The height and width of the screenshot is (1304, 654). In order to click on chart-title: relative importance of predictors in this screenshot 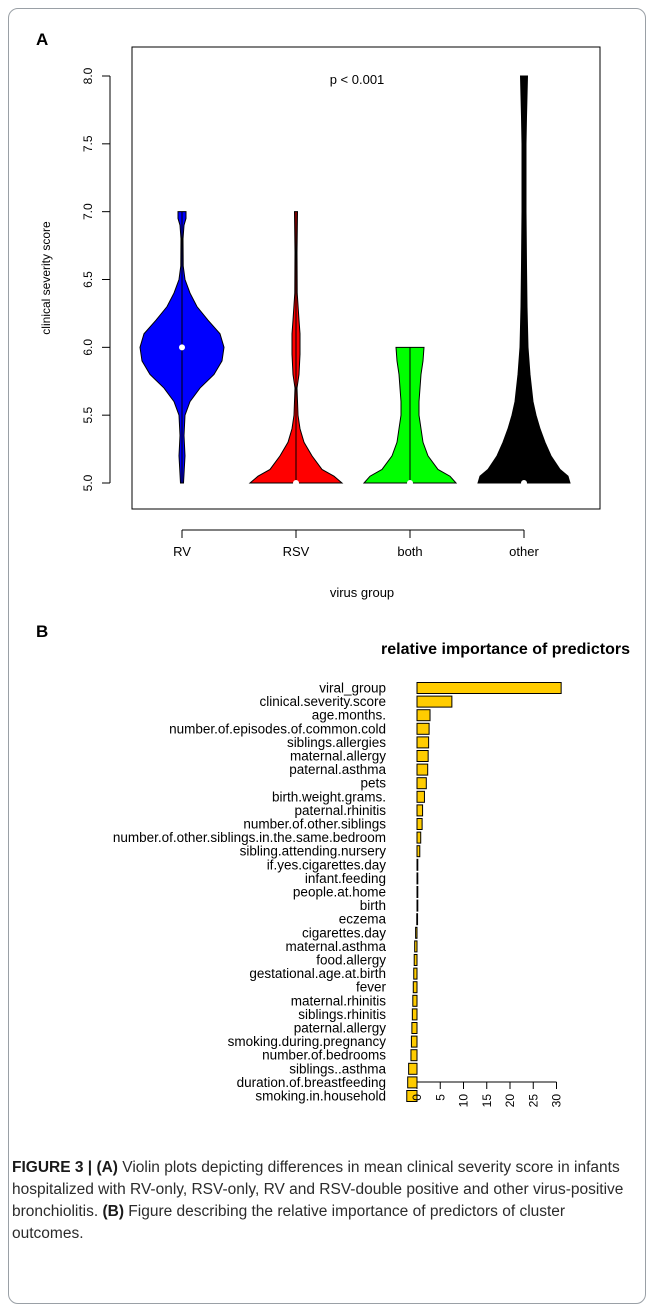, I will do `click(505, 649)`.